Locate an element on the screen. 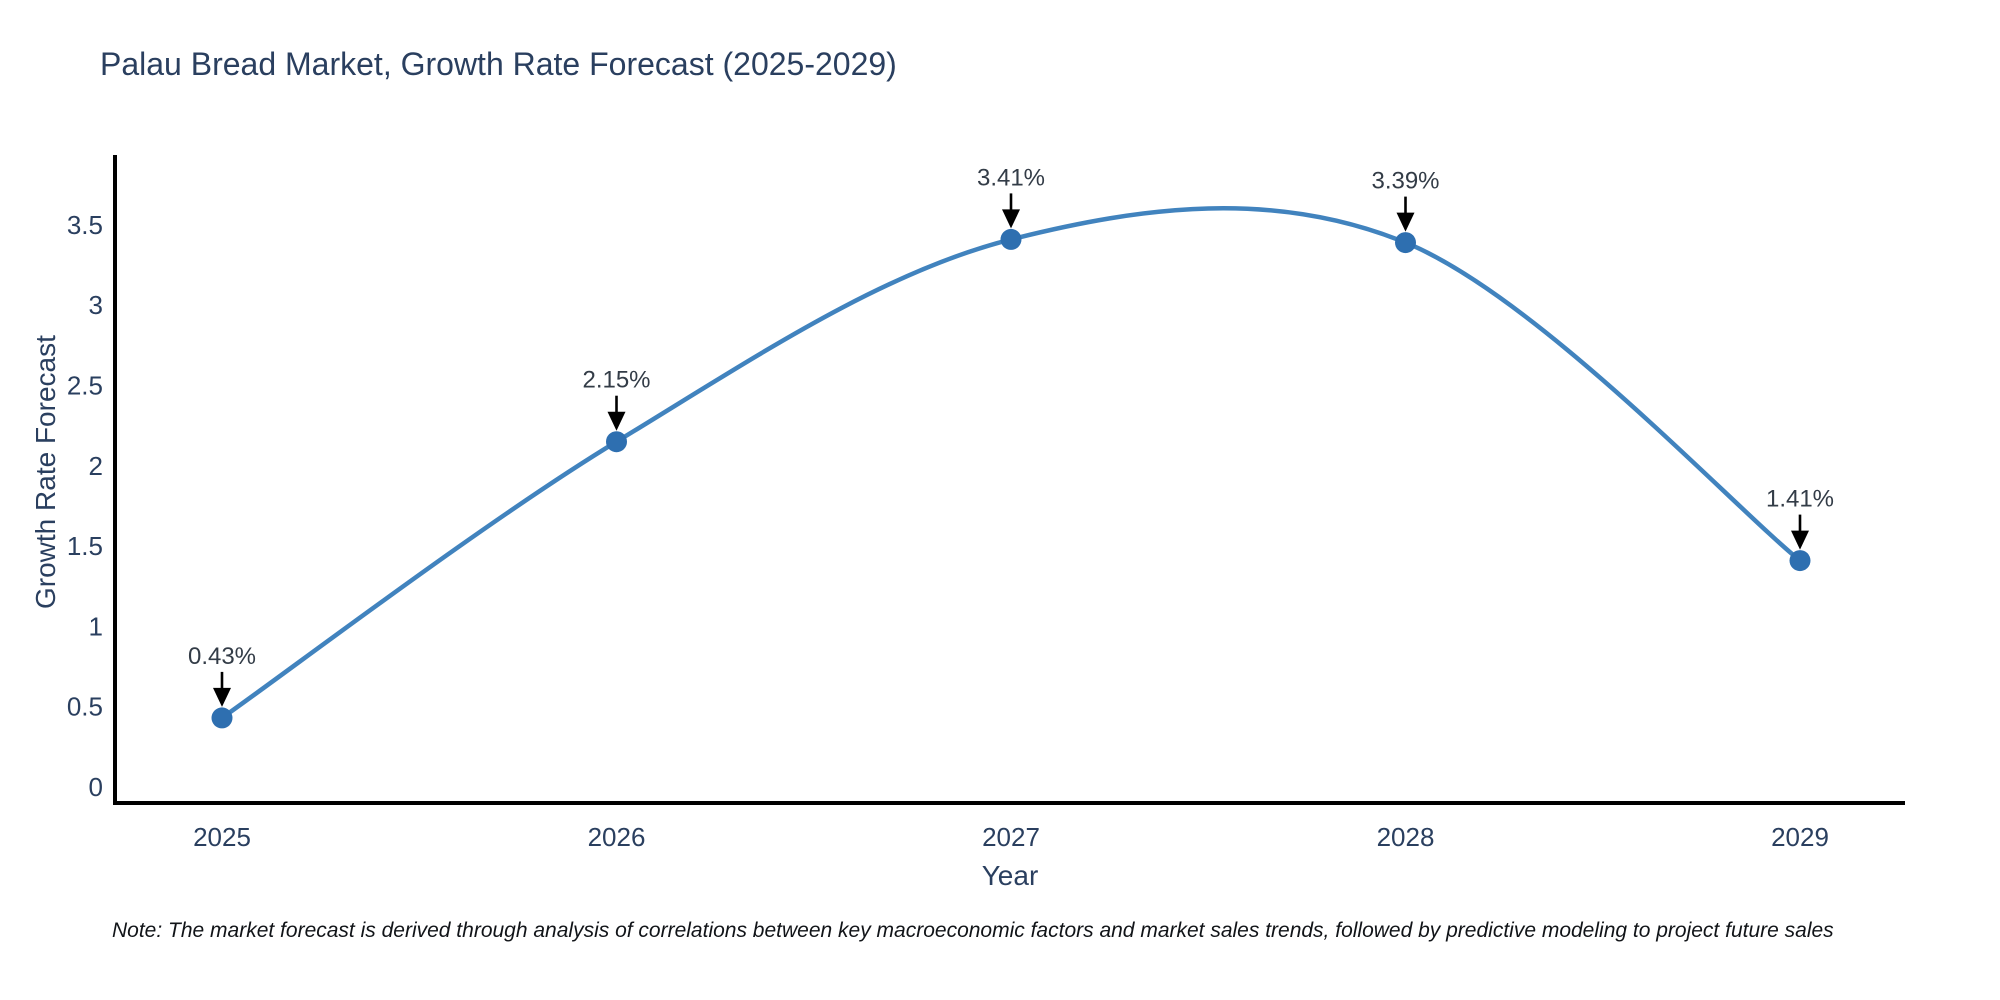 Image resolution: width=2000 pixels, height=1000 pixels. annotation-label: 0.43% is located at coordinates (222, 656).